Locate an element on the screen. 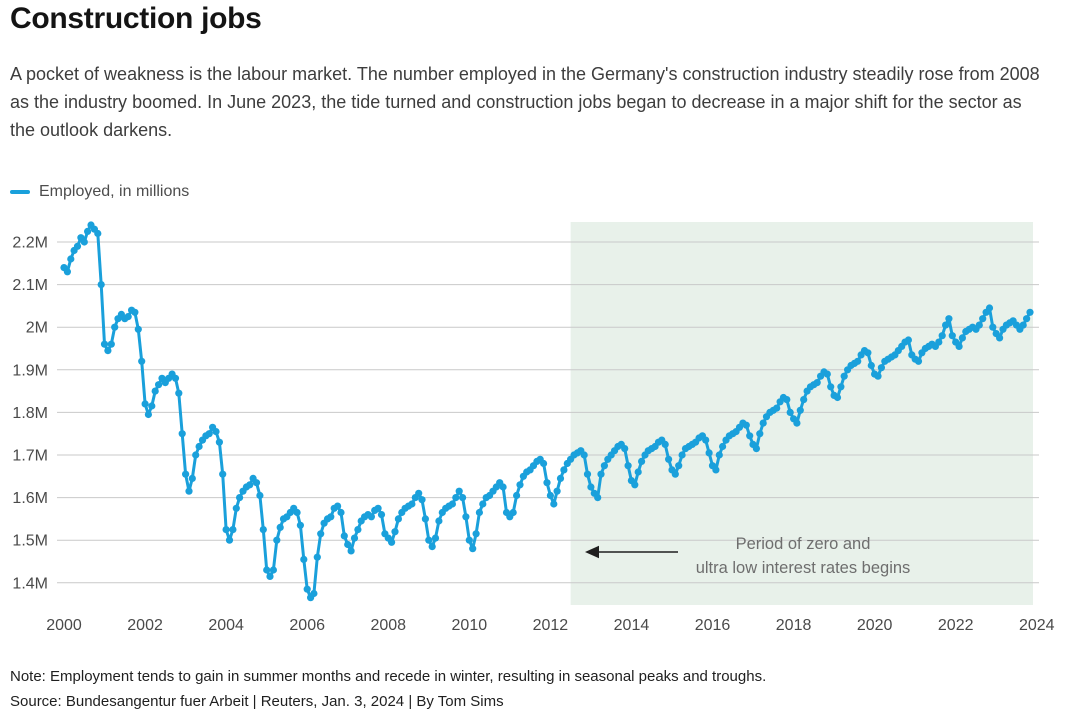 Image resolution: width=1076 pixels, height=724 pixels. legend-label: Employed, in millions is located at coordinates (114, 191).